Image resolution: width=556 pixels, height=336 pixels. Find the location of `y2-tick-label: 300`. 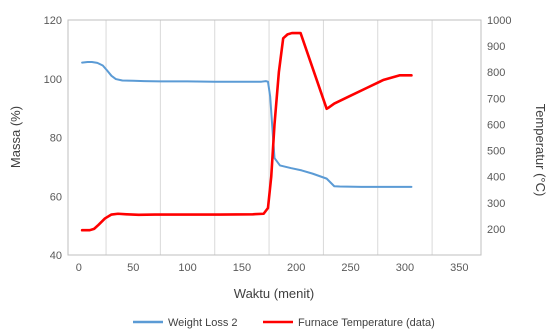

y2-tick-label: 300 is located at coordinates (496, 204).